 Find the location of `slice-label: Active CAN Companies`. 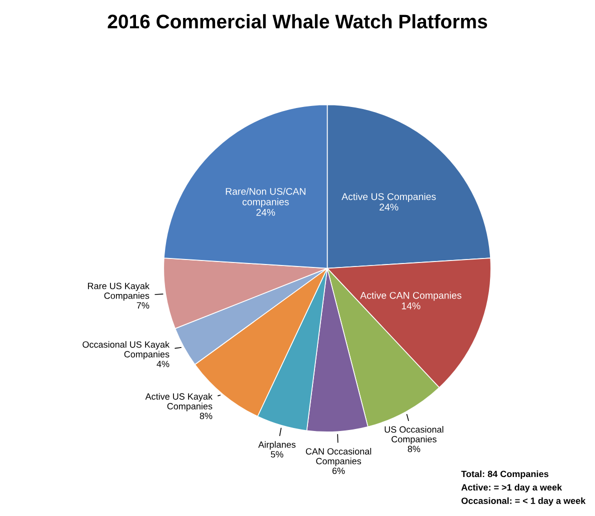

slice-label: Active CAN Companies is located at coordinates (411, 296).